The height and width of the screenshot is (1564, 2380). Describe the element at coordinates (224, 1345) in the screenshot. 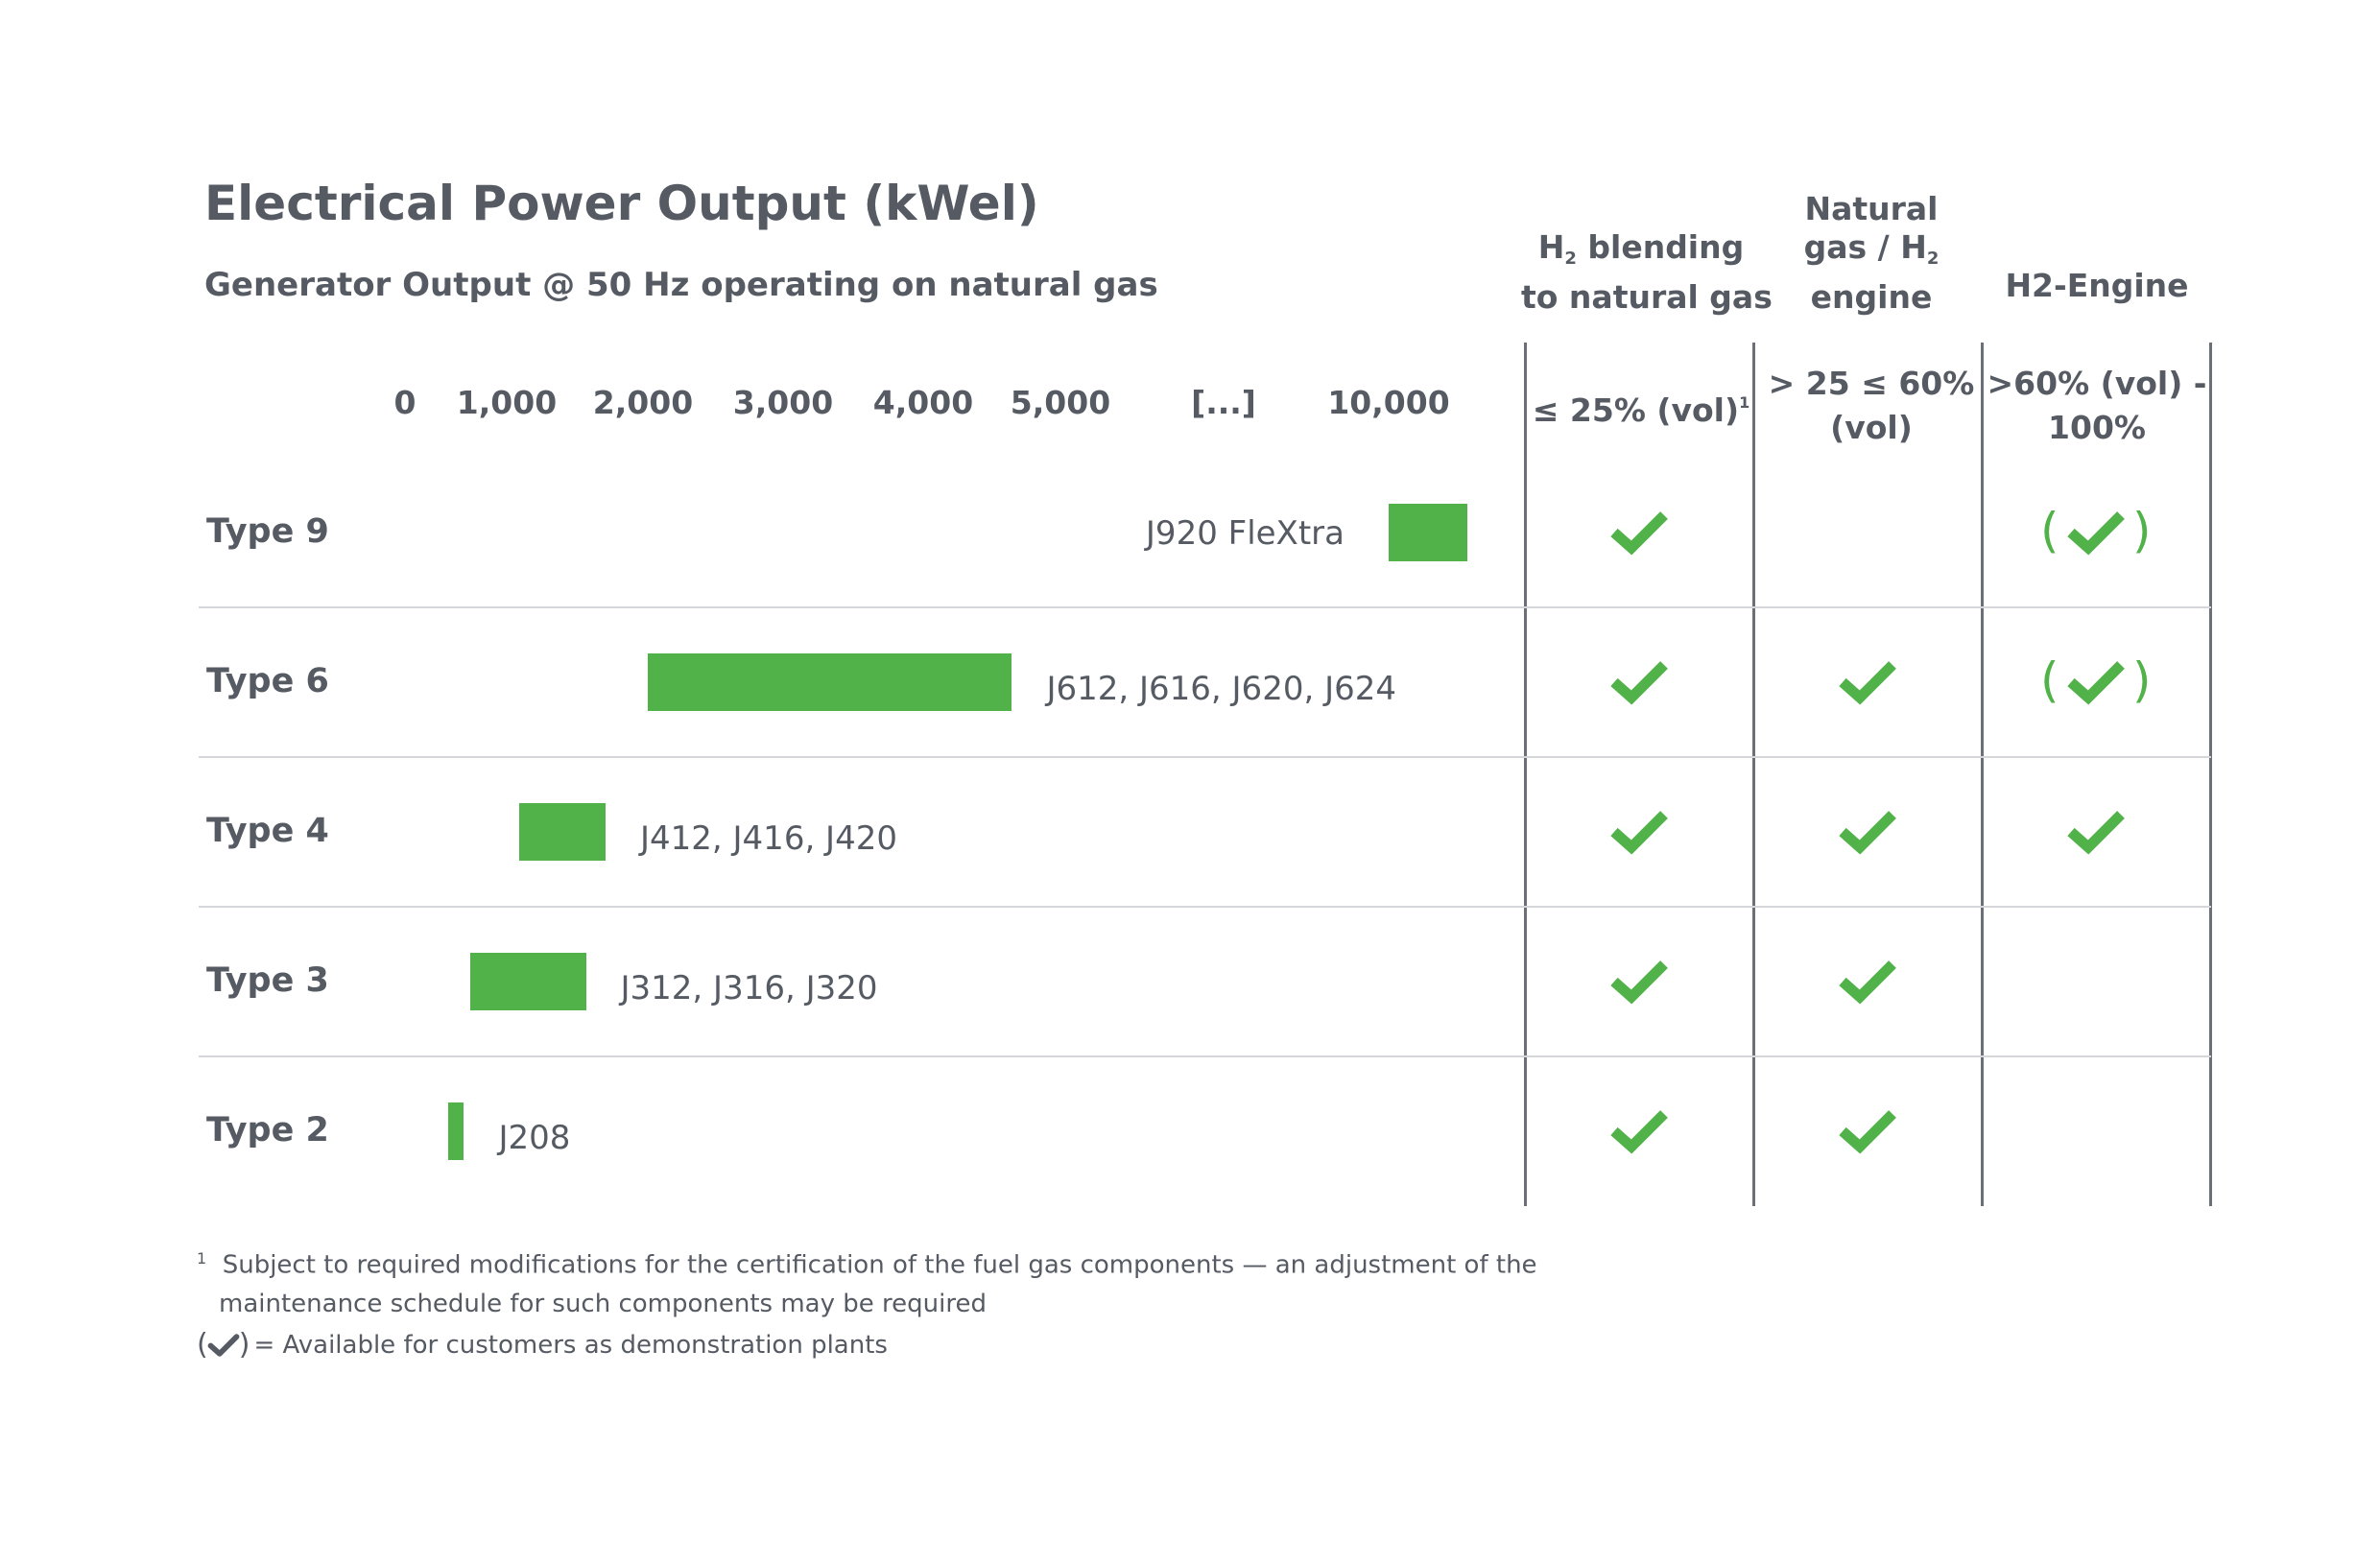

I see `demo-check-icon: ()` at that location.